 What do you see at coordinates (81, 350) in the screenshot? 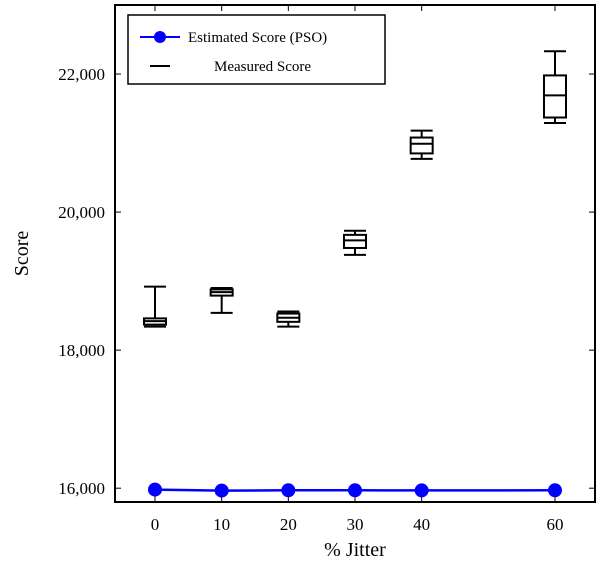
I see `y-tick-label: 18,000` at bounding box center [81, 350].